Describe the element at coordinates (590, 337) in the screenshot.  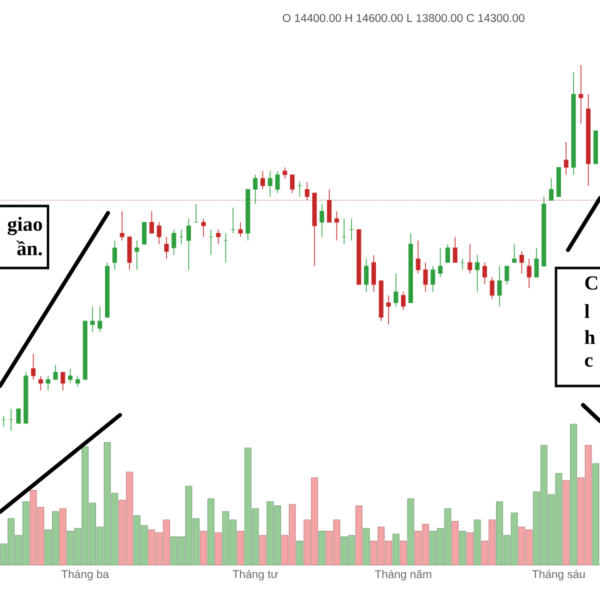
I see `annotation: h` at that location.